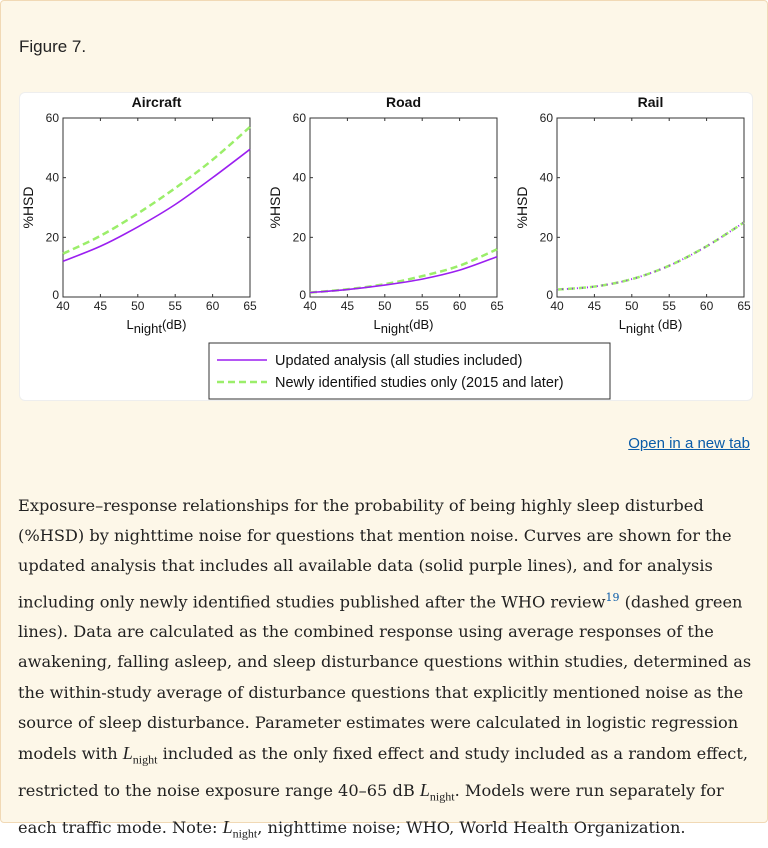 This screenshot has height=848, width=768. What do you see at coordinates (53, 46) in the screenshot?
I see `figure-label: Figure 7.` at bounding box center [53, 46].